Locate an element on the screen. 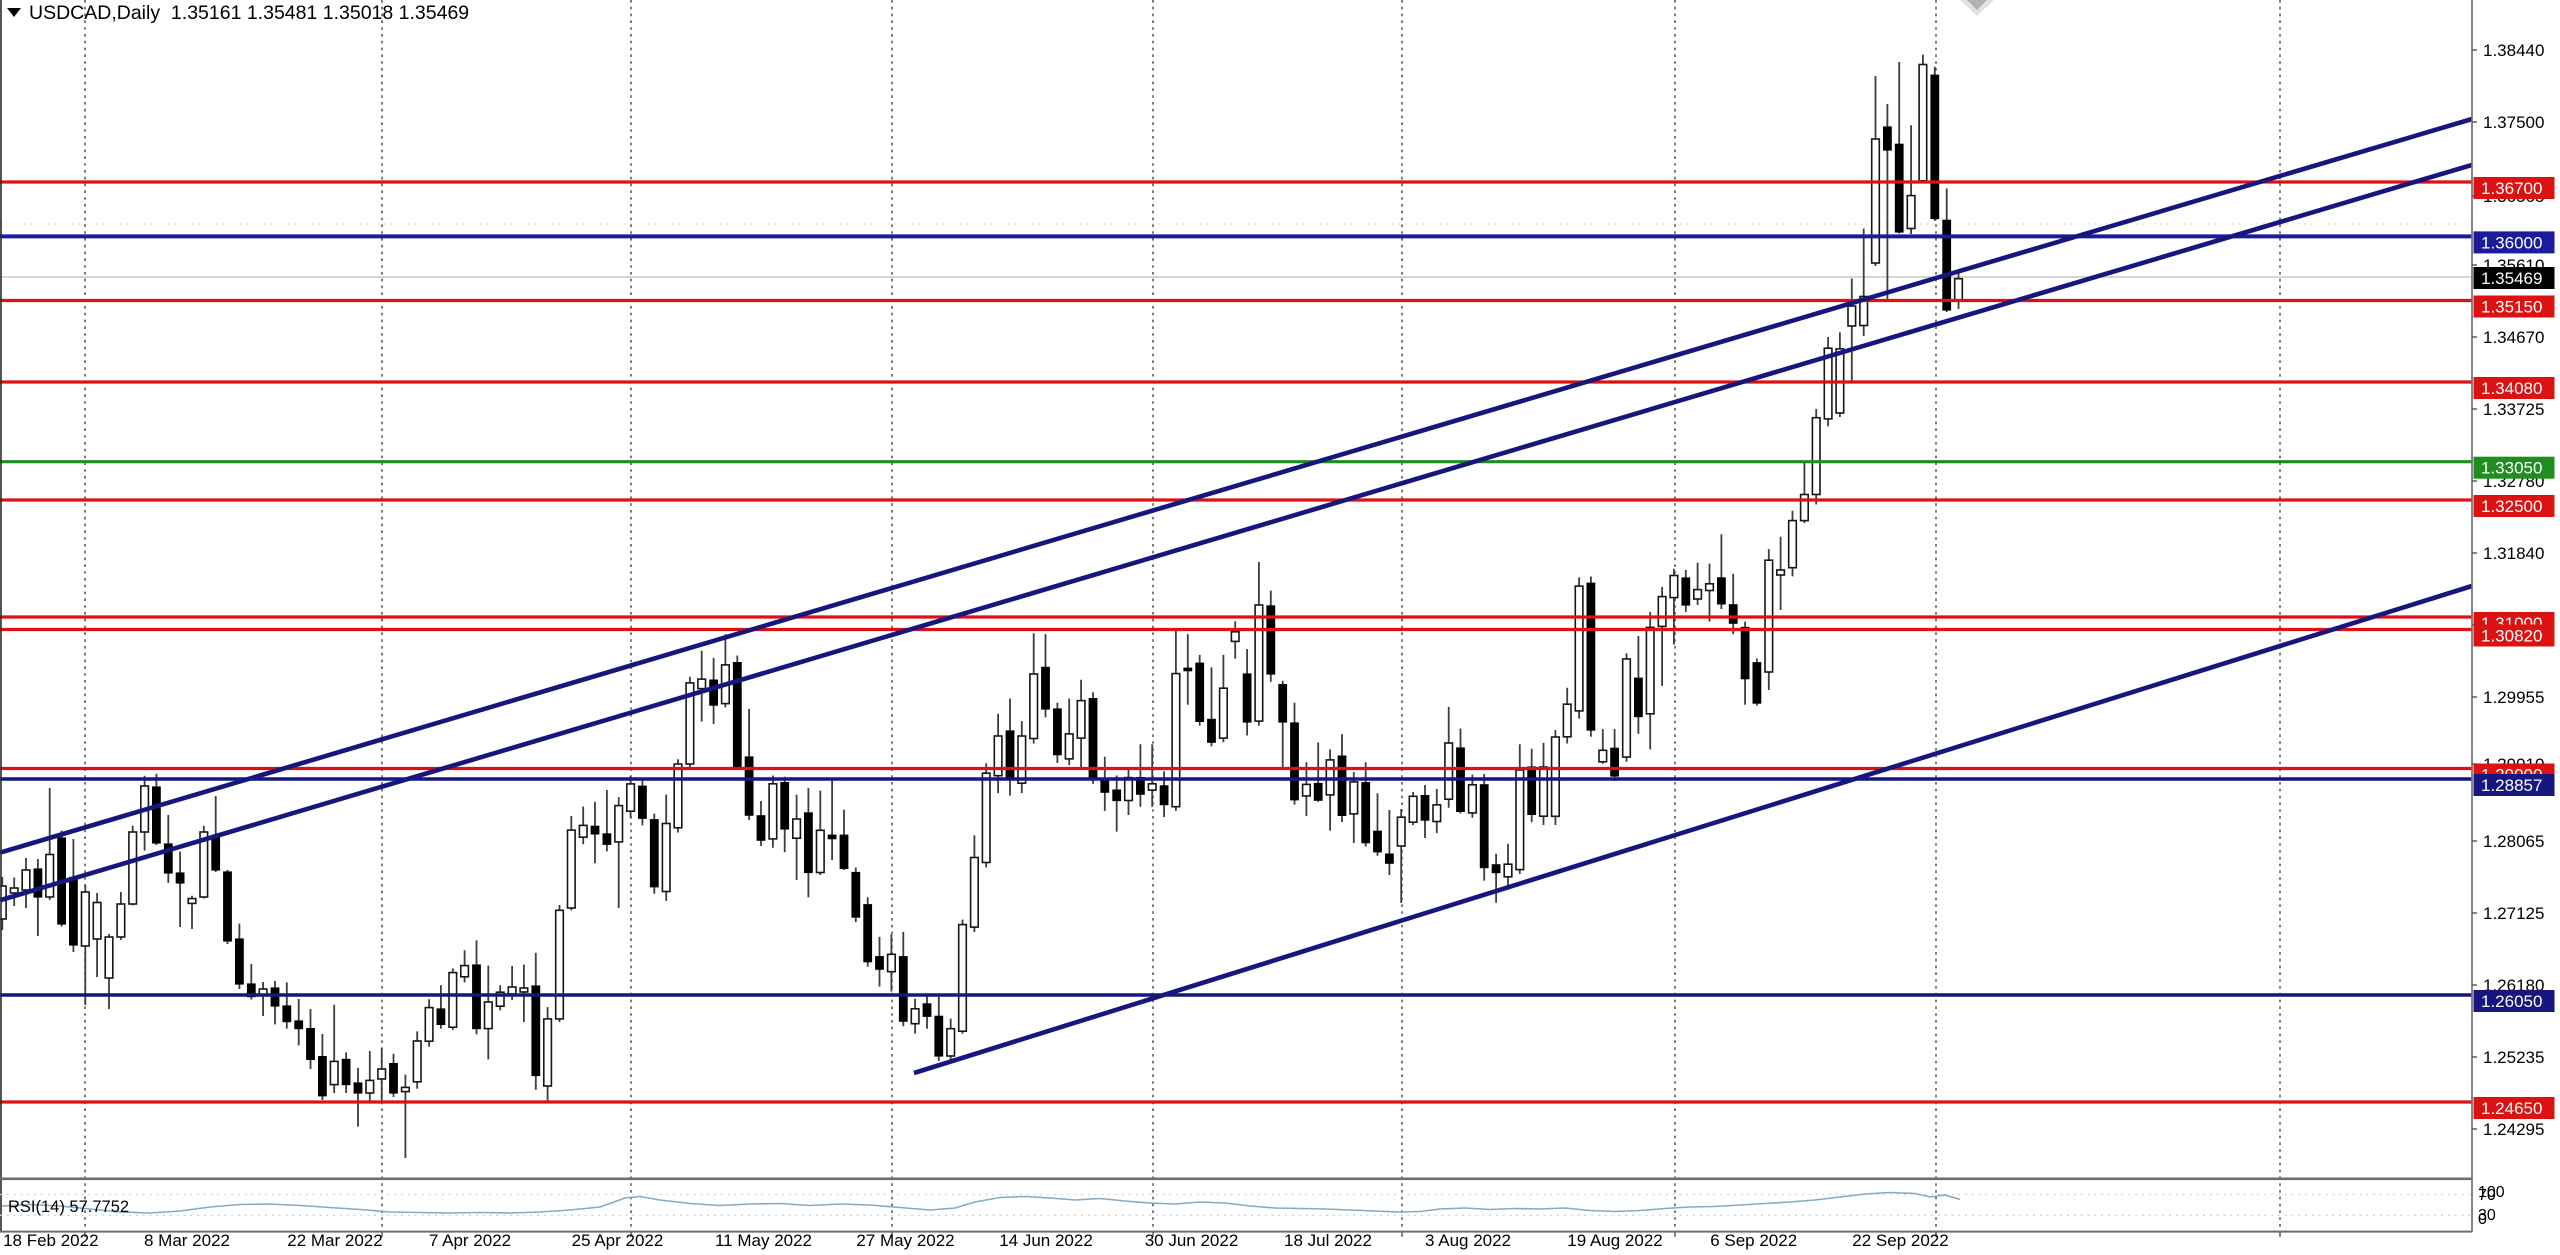  svg-text: 18 Jul 2022 is located at coordinates (1328, 1240).